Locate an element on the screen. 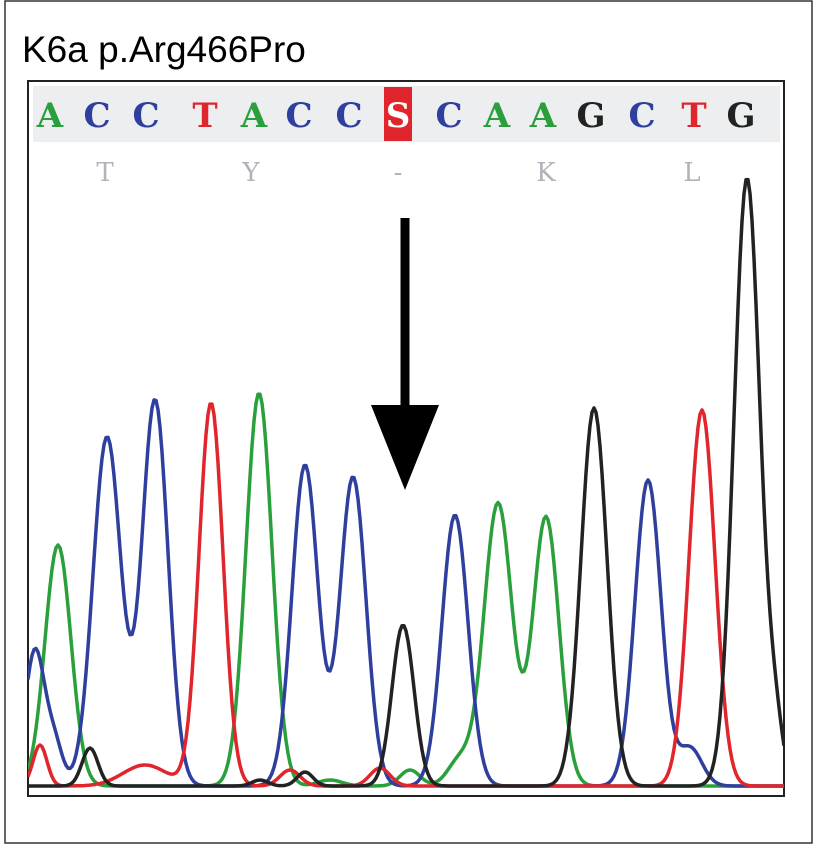  base-letter: S is located at coordinates (398, 116).